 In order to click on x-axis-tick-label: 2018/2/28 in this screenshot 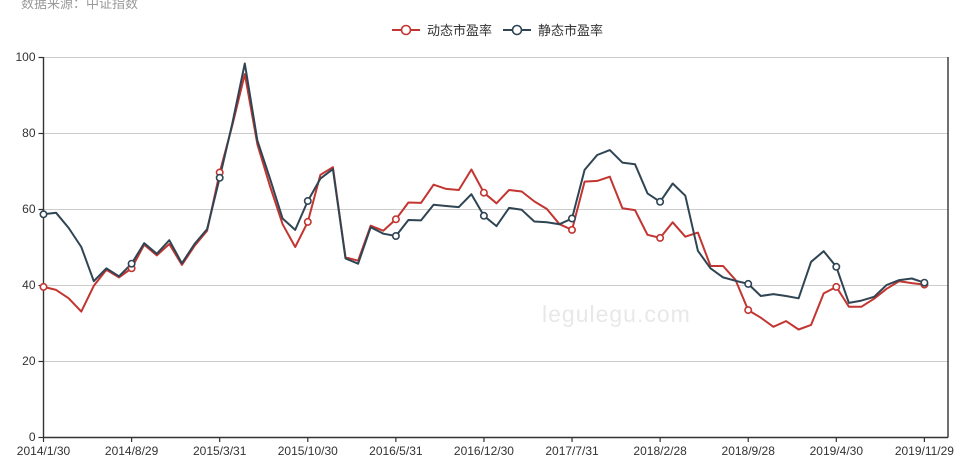, I will do `click(660, 451)`.